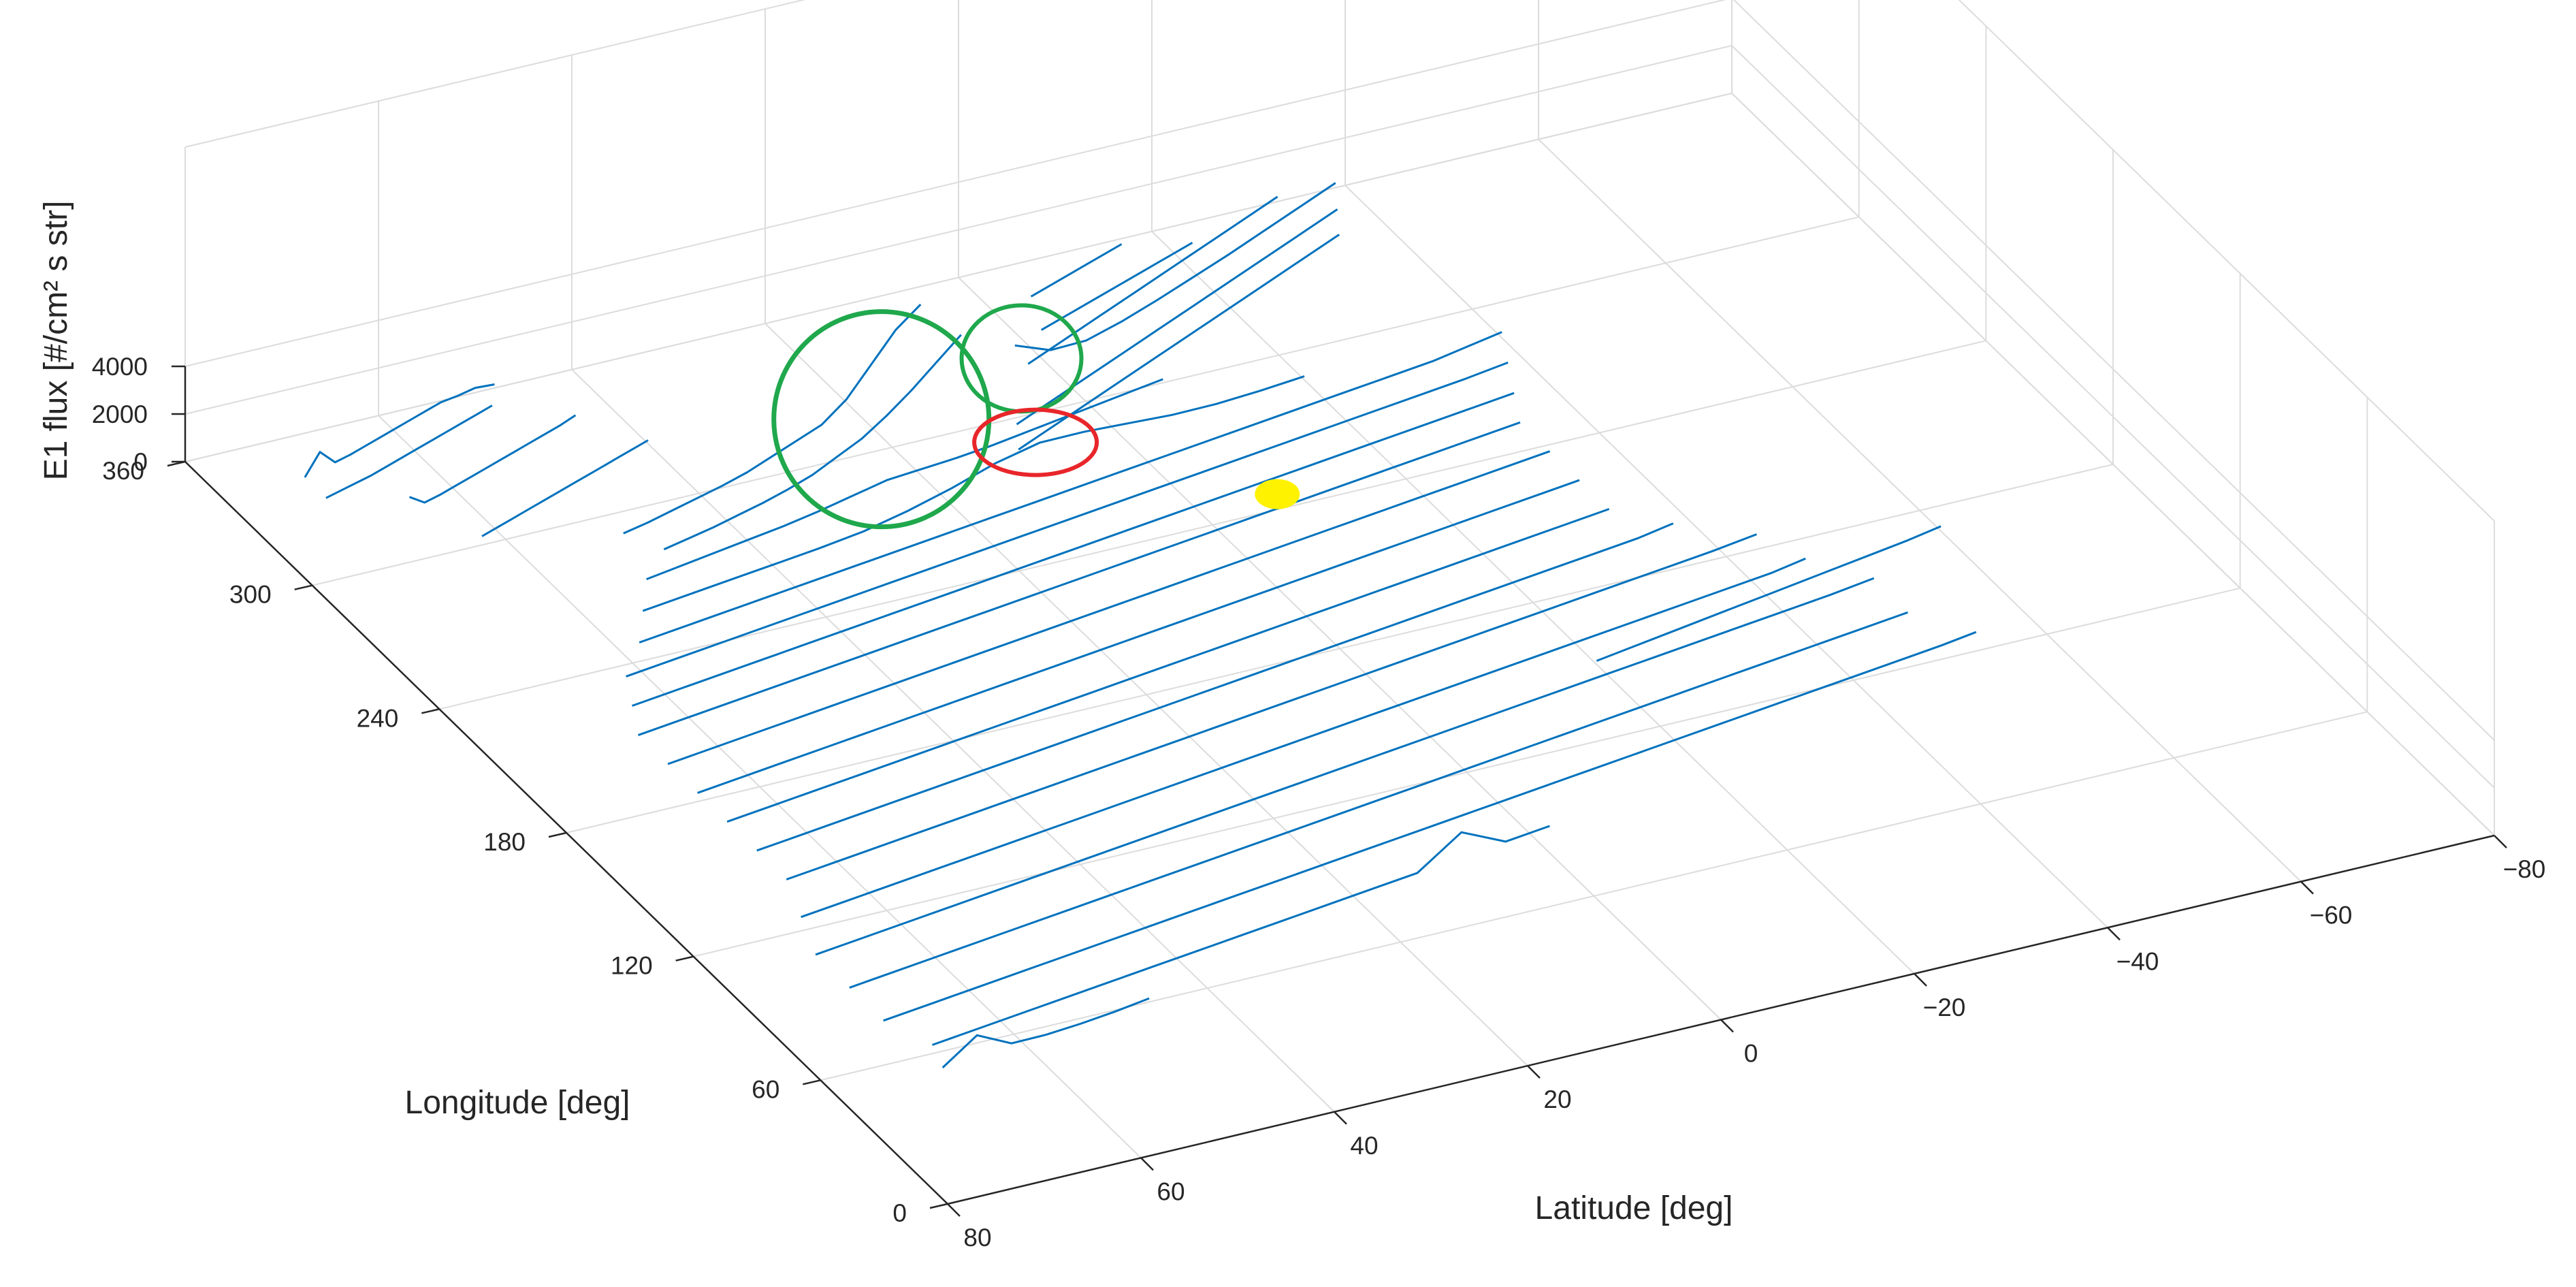  I want to click on red-highlight-ellipse, so click(1035, 442).